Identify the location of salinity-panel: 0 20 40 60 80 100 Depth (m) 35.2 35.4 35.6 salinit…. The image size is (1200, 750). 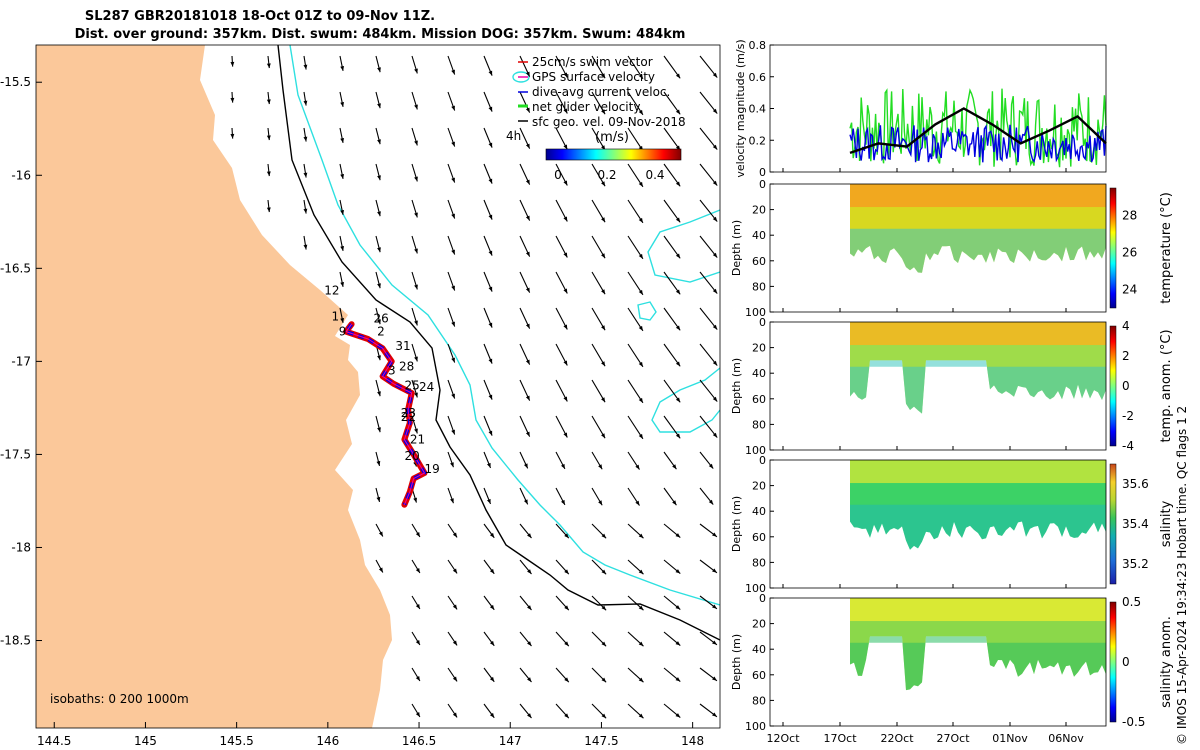
(952, 524).